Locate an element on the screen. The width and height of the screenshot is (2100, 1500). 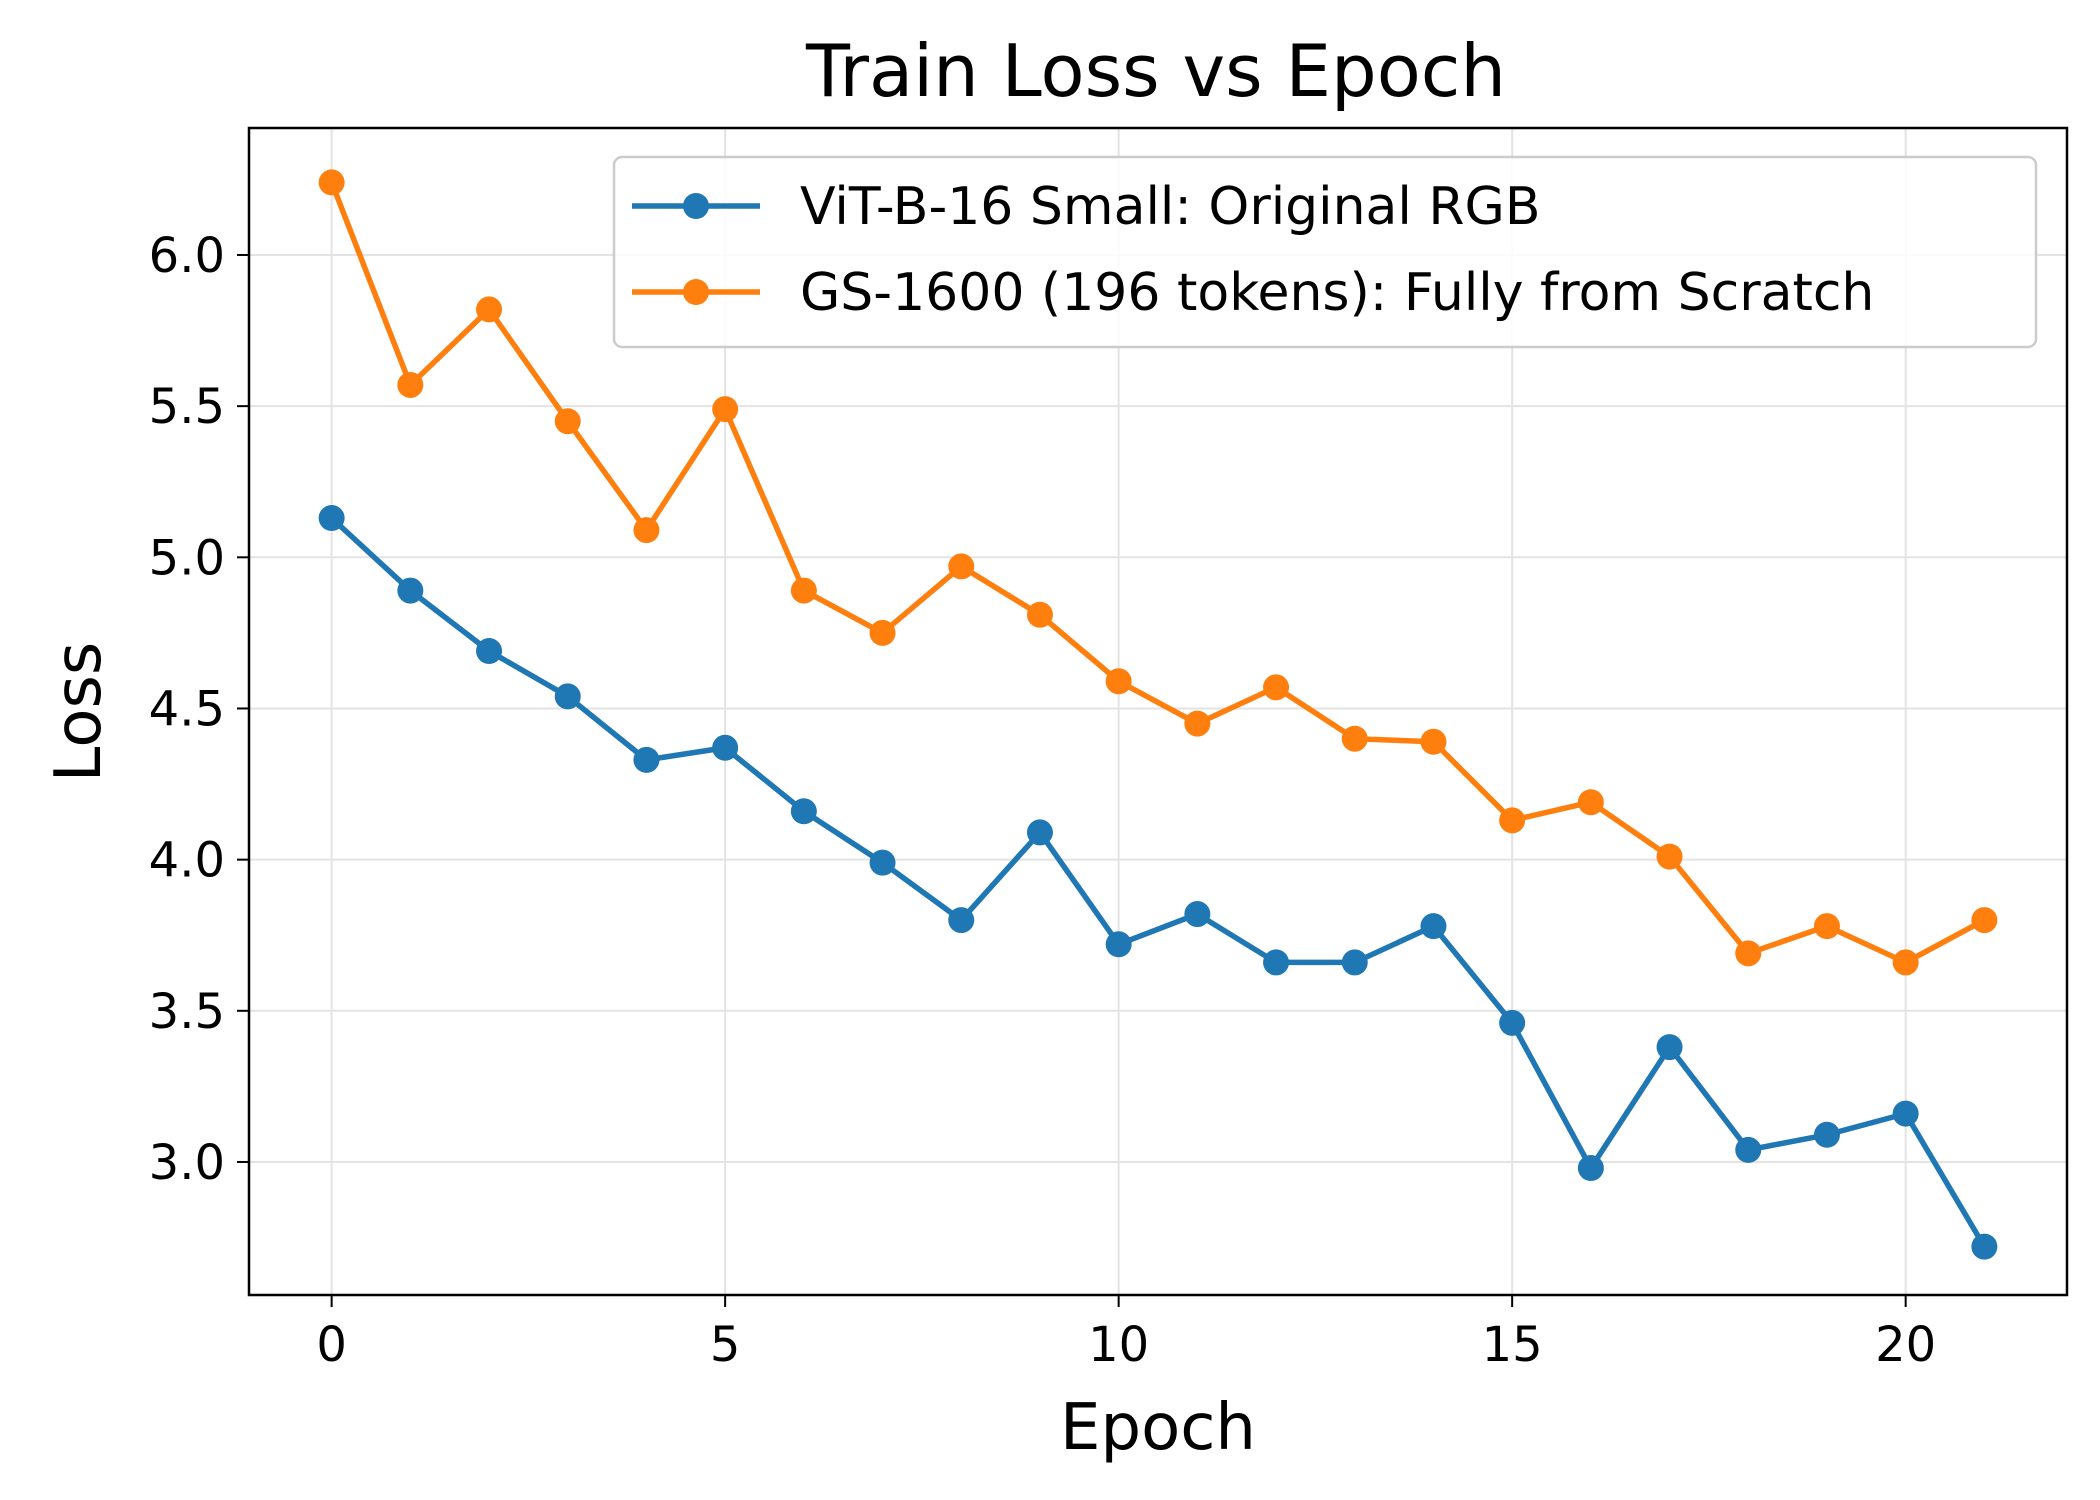
y-tick-label: 3.5 is located at coordinates (187, 1012).